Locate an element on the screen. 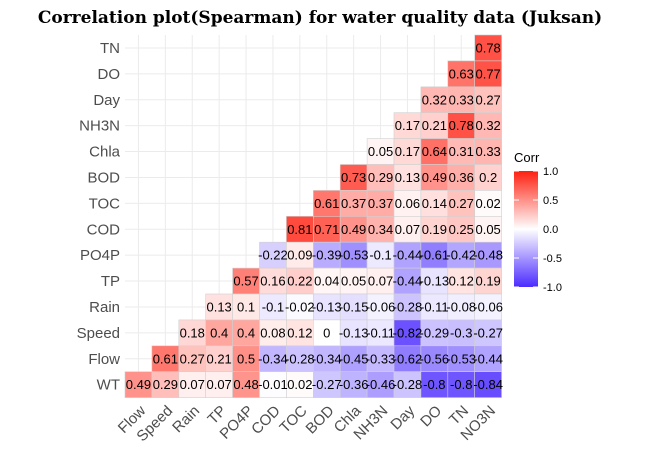 The width and height of the screenshot is (645, 459). y-axis-label: TP is located at coordinates (110, 281).